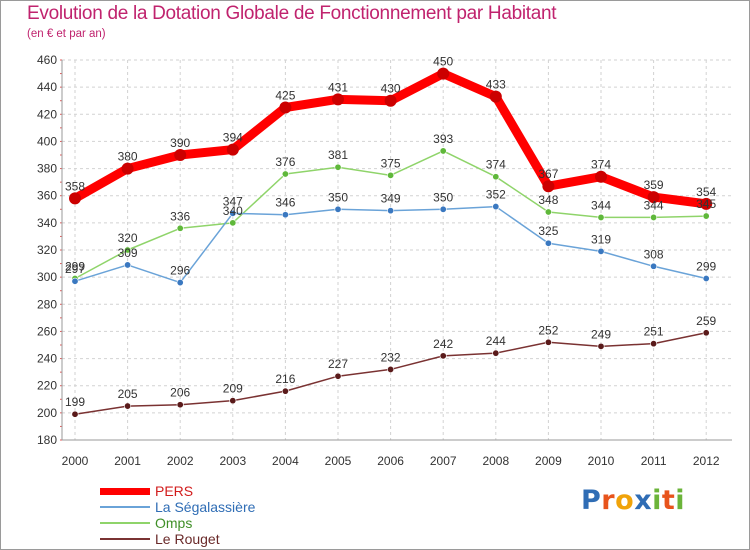 The height and width of the screenshot is (550, 750). What do you see at coordinates (601, 334) in the screenshot?
I see `data-label-3: 249` at bounding box center [601, 334].